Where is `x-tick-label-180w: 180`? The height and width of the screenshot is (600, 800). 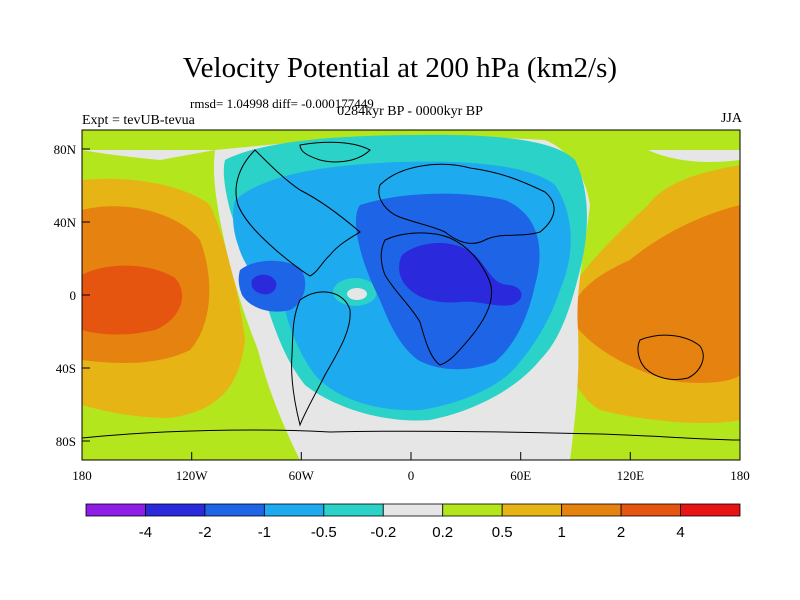 x-tick-label-180w: 180 is located at coordinates (82, 475).